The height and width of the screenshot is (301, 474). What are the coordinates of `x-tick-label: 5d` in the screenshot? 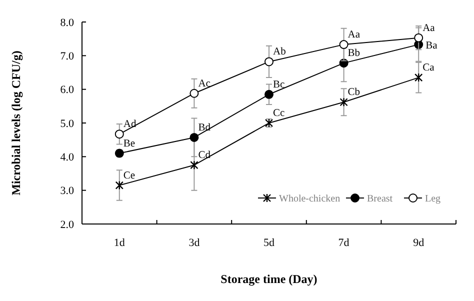 It's located at (269, 243).